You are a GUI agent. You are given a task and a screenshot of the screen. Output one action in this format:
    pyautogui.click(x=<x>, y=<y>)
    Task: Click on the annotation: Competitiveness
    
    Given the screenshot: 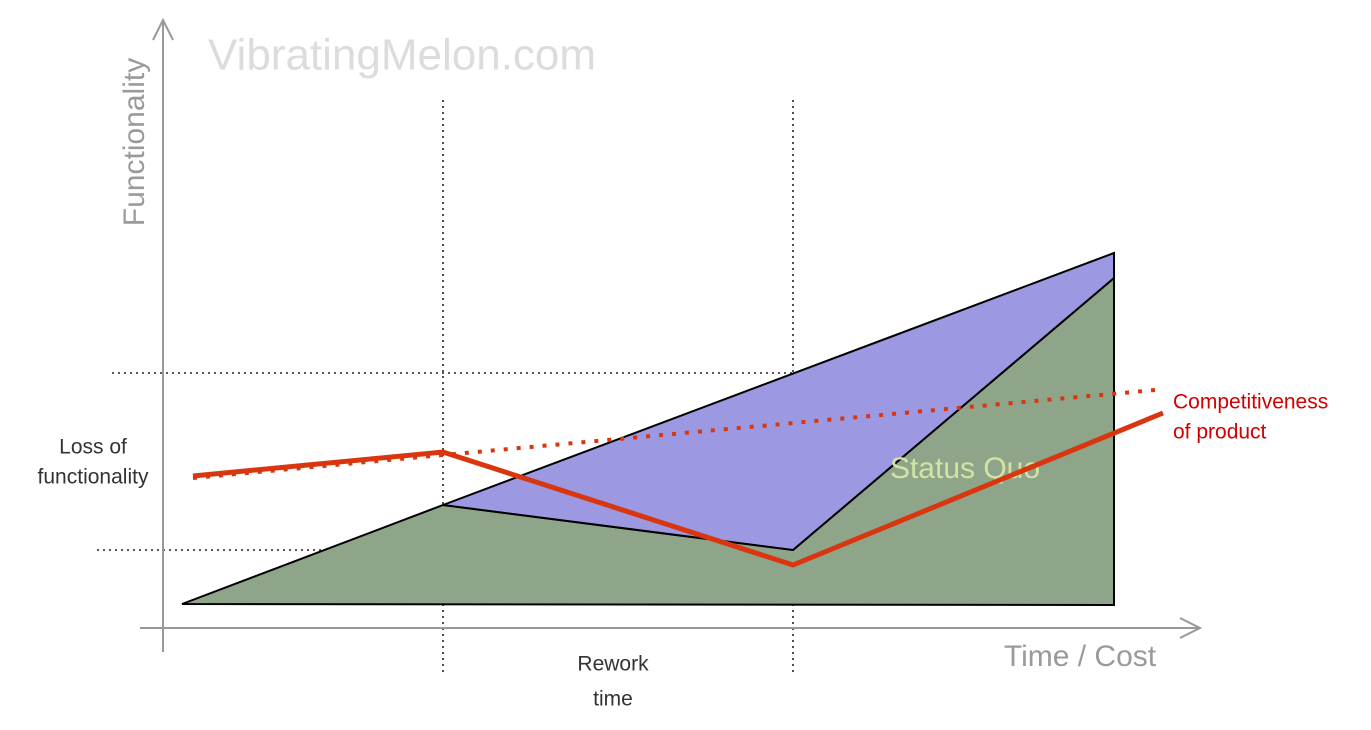 What is the action you would take?
    pyautogui.click(x=1250, y=402)
    